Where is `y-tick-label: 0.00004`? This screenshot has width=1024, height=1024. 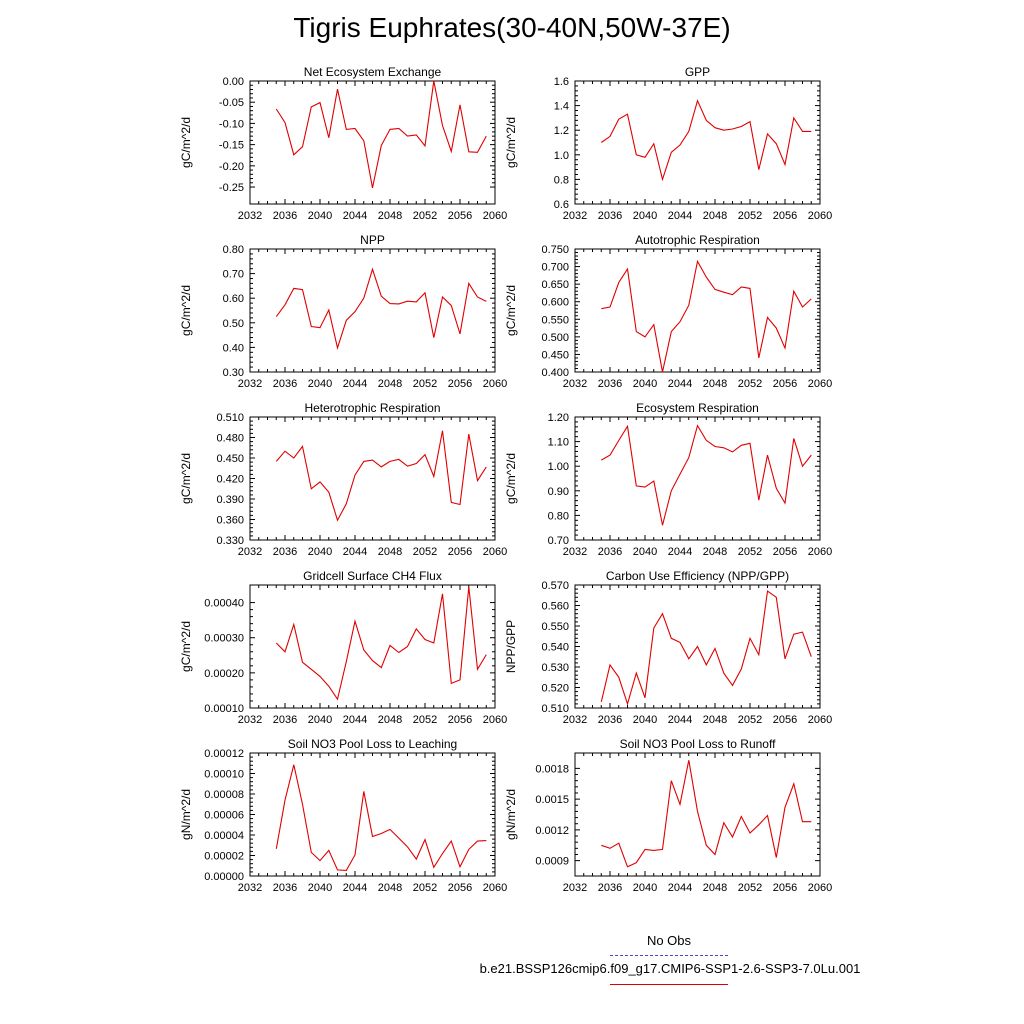
y-tick-label: 0.00004 is located at coordinates (224, 836).